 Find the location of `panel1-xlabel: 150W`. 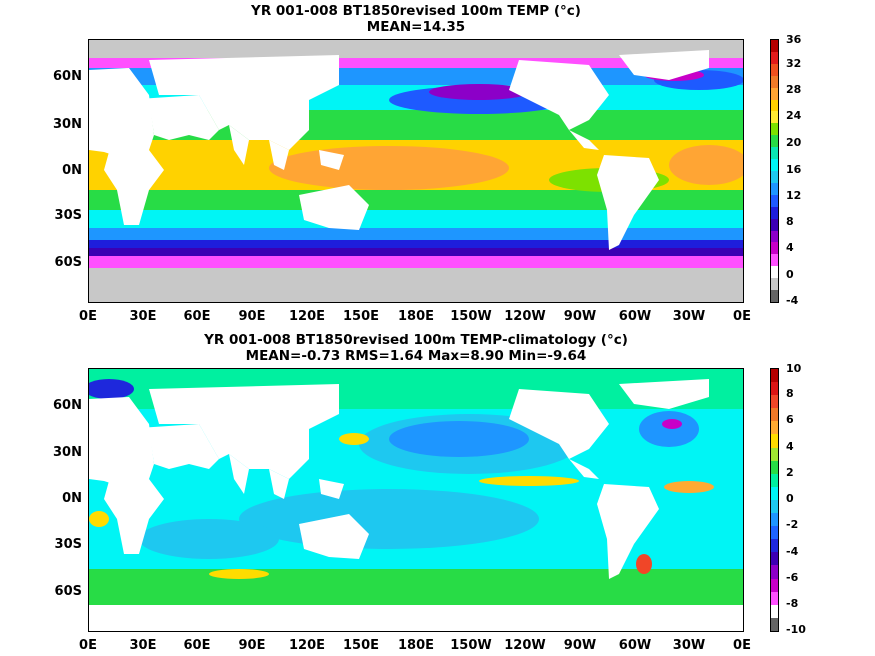

panel1-xlabel: 150W is located at coordinates (471, 316).